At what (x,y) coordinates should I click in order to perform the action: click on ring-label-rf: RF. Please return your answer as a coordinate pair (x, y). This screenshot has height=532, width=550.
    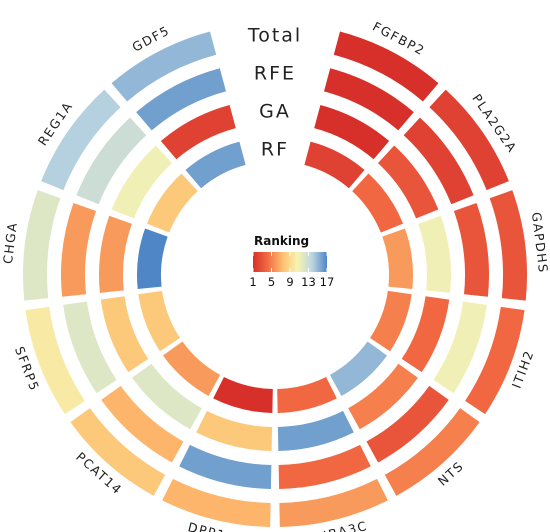
    Looking at the image, I should click on (275, 150).